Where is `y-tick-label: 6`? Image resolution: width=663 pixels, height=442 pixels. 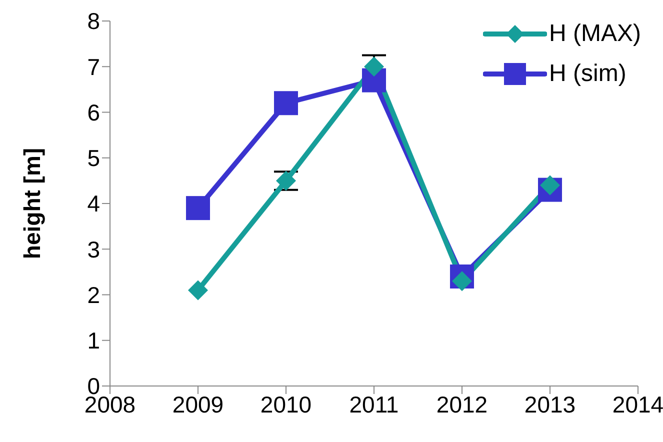 y-tick-label: 6 is located at coordinates (93, 112).